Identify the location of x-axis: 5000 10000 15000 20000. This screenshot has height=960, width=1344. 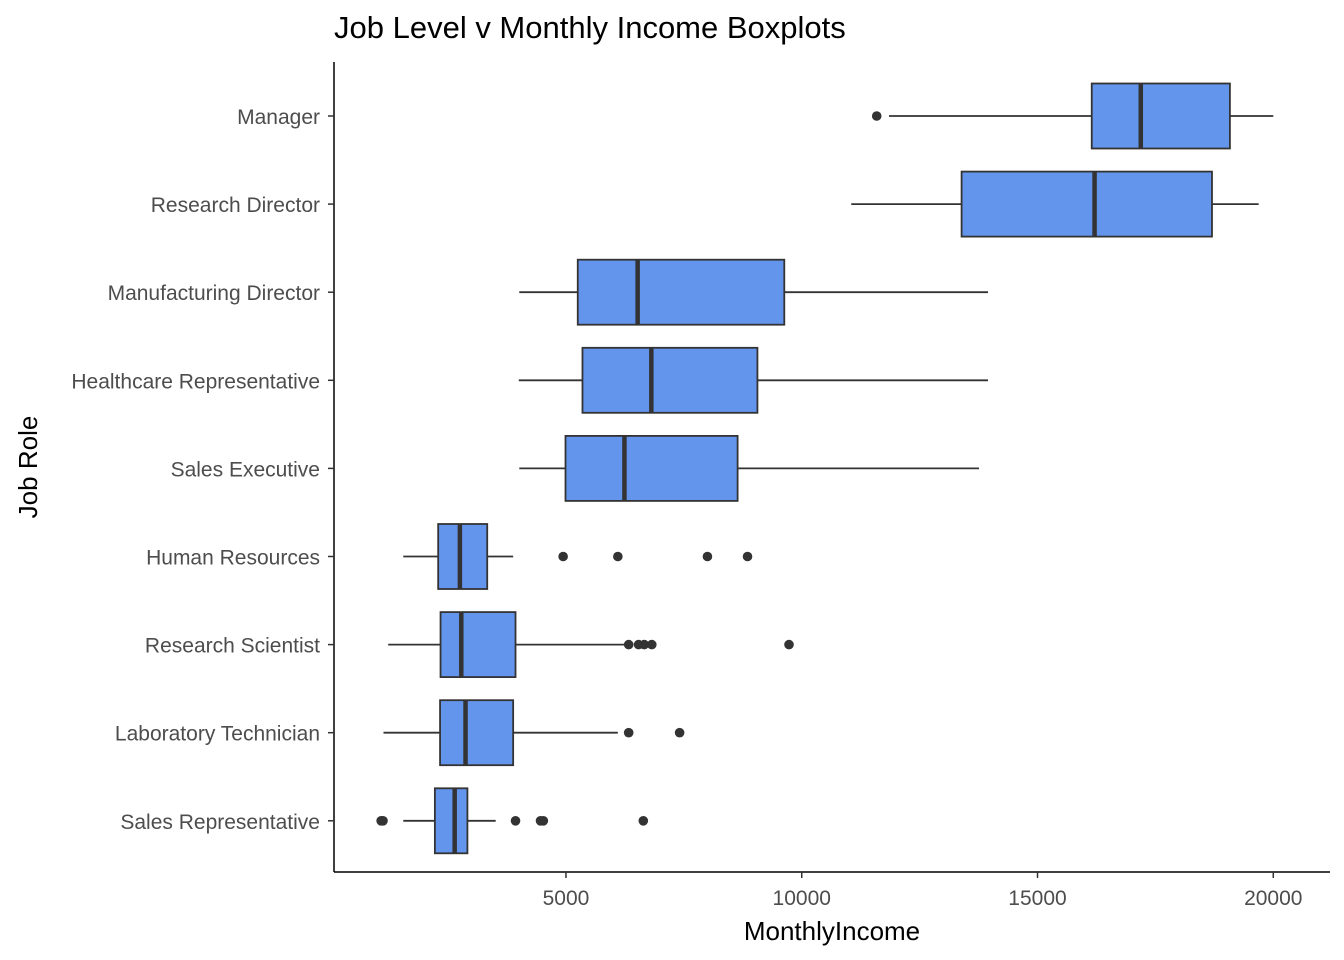
(832, 890).